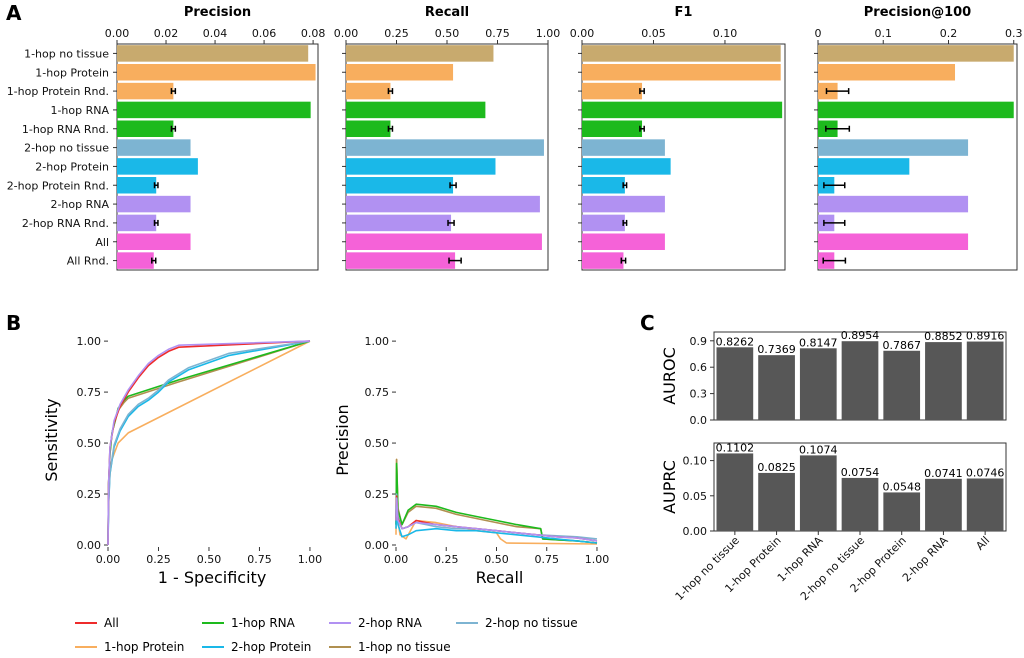  What do you see at coordinates (647, 323) in the screenshot?
I see `panel-label-c: C` at bounding box center [647, 323].